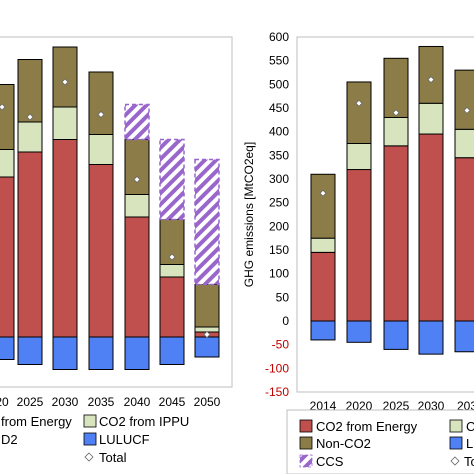 Image resolution: width=474 pixels, height=474 pixels. I want to click on left-bar-co2_ippu-2045, so click(172, 271).